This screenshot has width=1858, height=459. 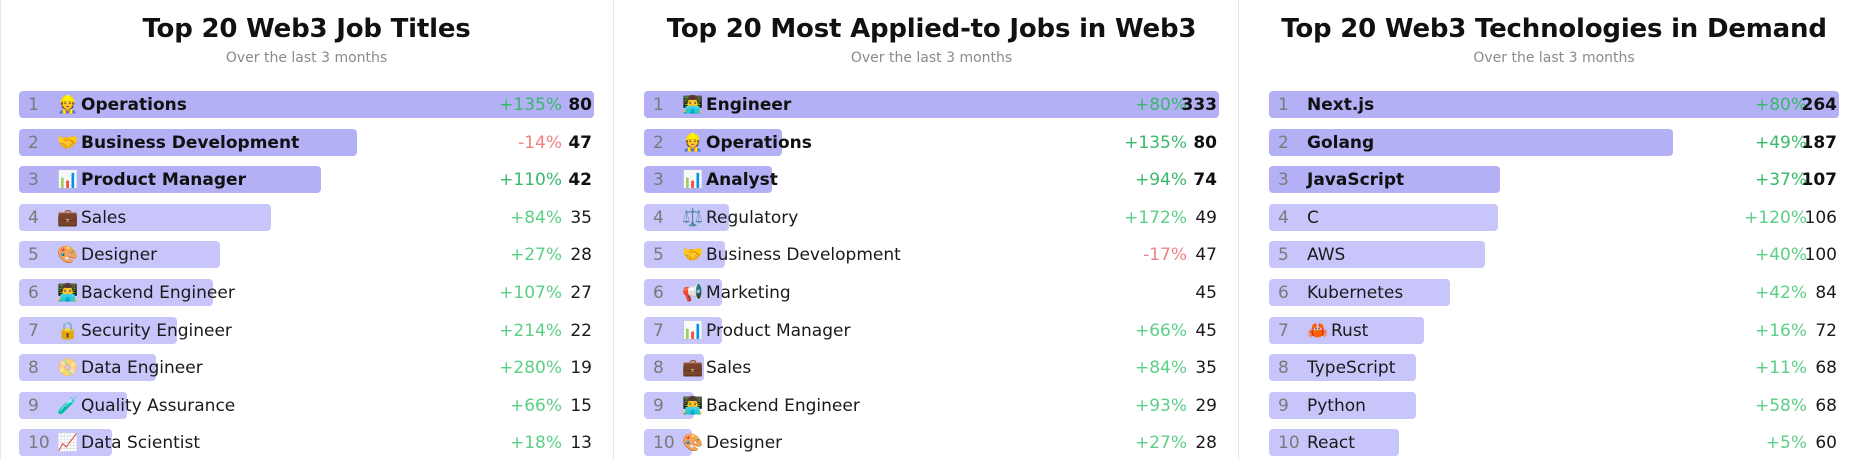 I want to click on palette-icon: 🎨, so click(x=68, y=255).